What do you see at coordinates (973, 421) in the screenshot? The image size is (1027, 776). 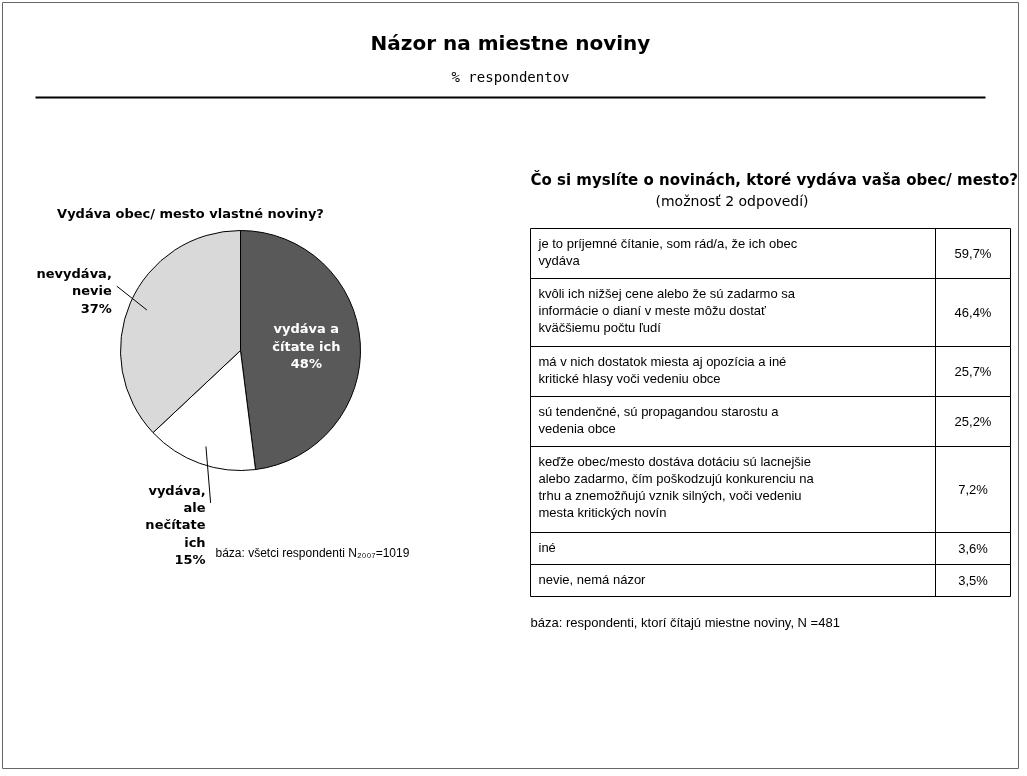 I see `text: 25,2%` at bounding box center [973, 421].